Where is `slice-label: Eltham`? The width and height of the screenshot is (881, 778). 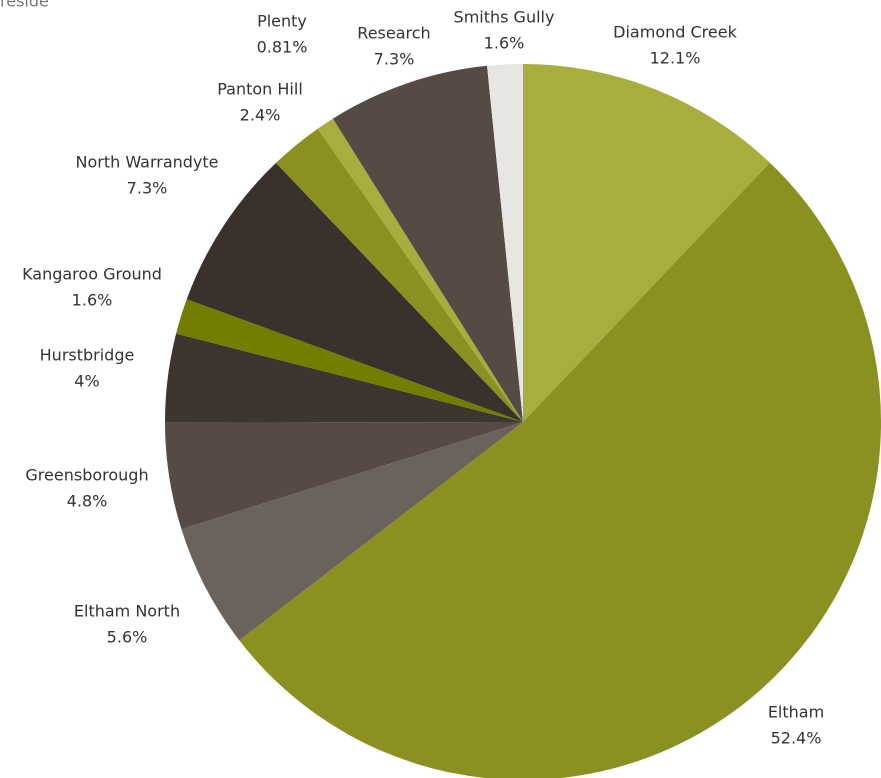
slice-label: Eltham is located at coordinates (796, 712).